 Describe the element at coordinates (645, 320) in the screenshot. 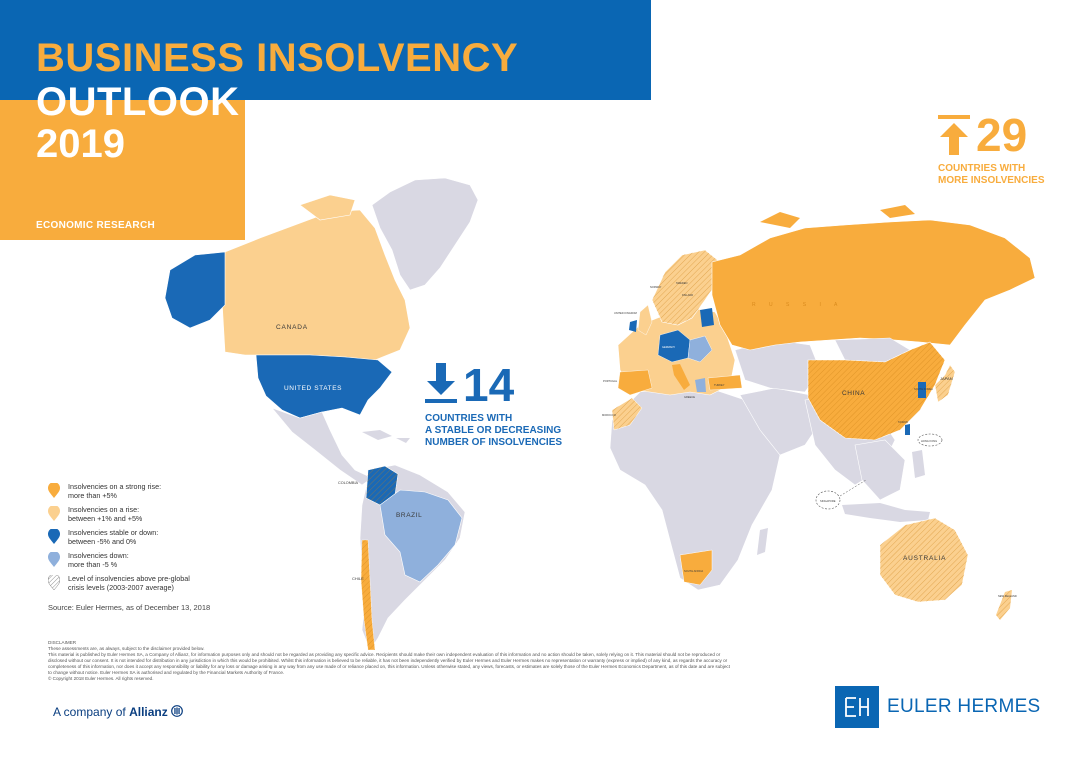

I see `united-kingdom-region` at that location.